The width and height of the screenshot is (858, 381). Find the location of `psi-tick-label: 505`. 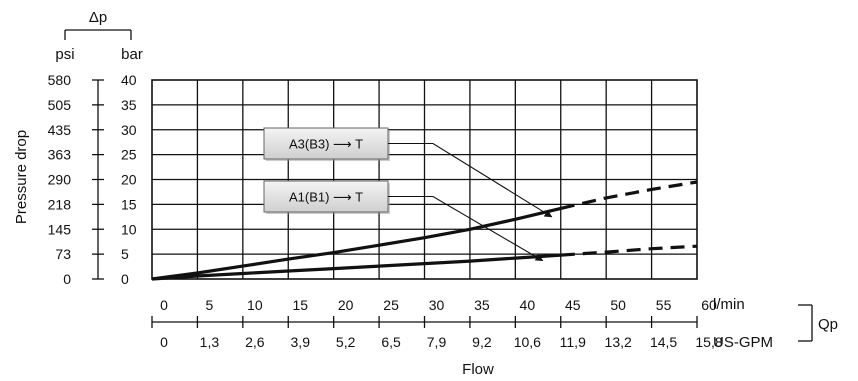

psi-tick-label: 505 is located at coordinates (60, 105).